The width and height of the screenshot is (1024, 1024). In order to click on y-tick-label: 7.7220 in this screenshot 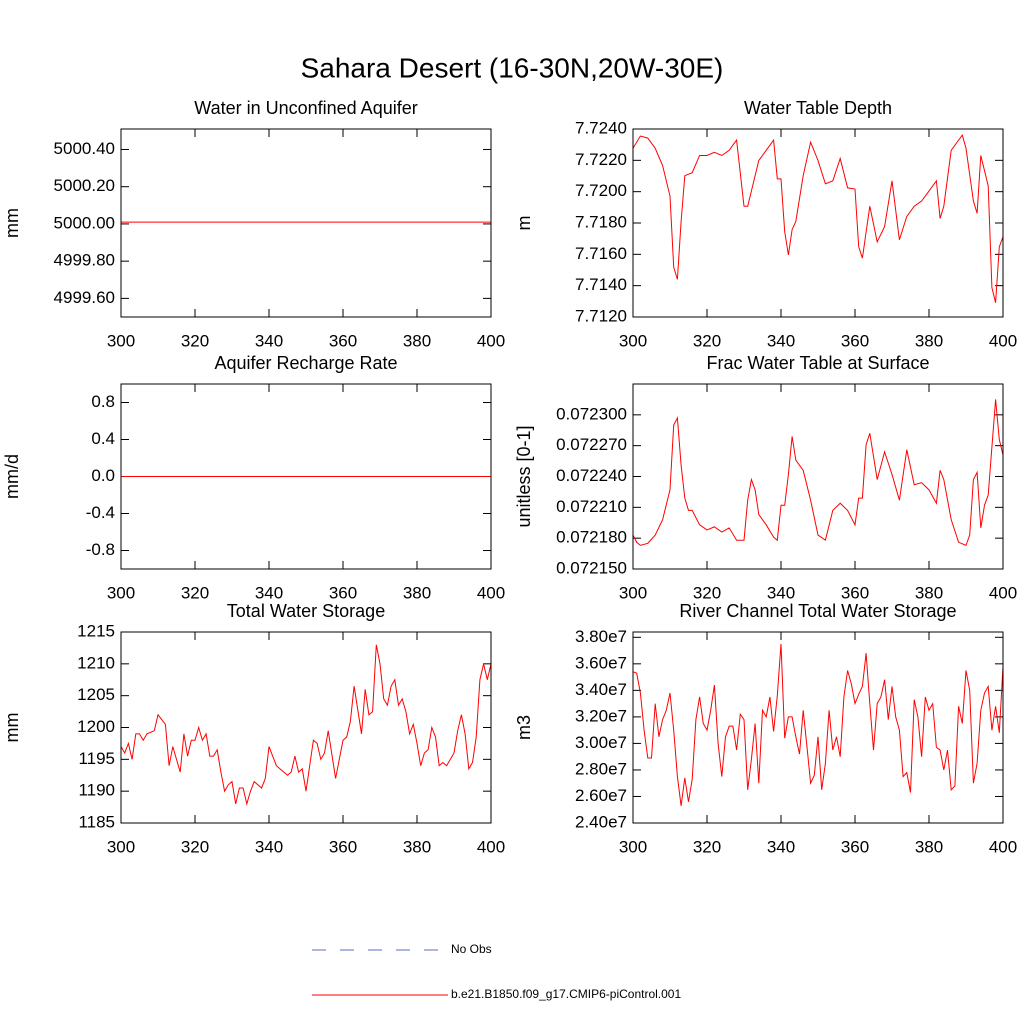, I will do `click(601, 159)`.